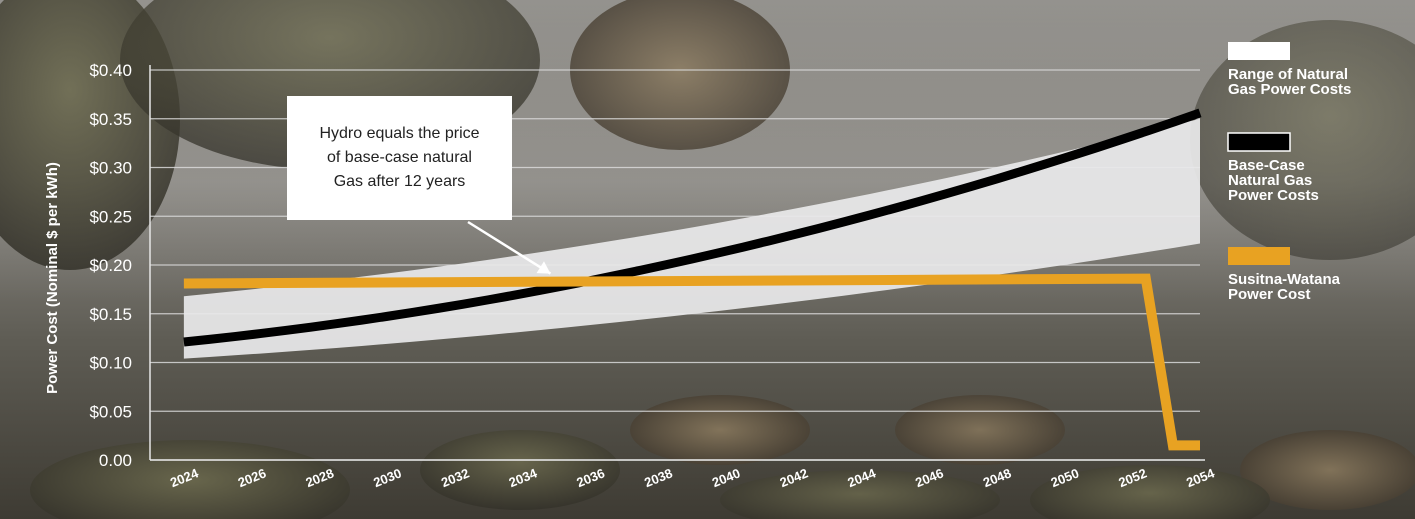  What do you see at coordinates (399, 133) in the screenshot?
I see `callout-text-line: Hydro equals the price` at bounding box center [399, 133].